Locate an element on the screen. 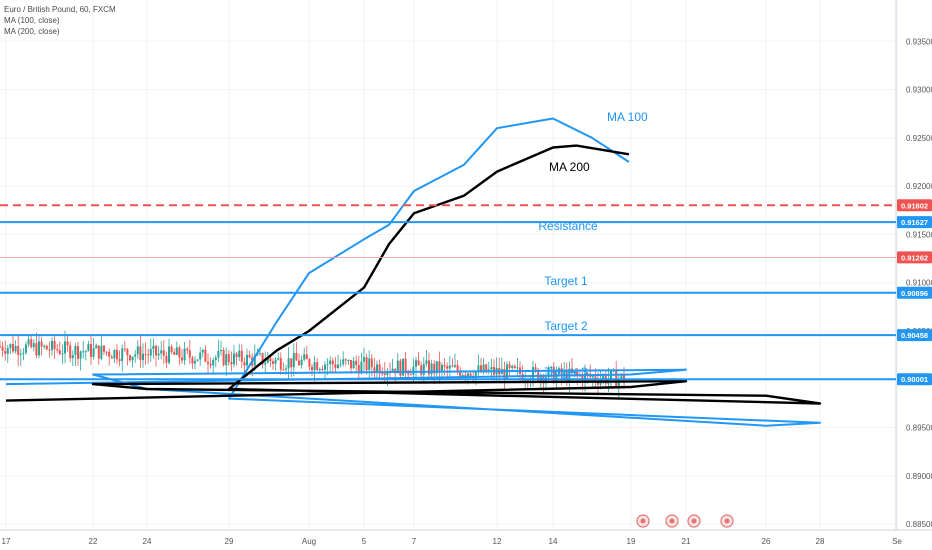 This screenshot has height=550, width=932. x-tick-label-3: 29 is located at coordinates (229, 541).